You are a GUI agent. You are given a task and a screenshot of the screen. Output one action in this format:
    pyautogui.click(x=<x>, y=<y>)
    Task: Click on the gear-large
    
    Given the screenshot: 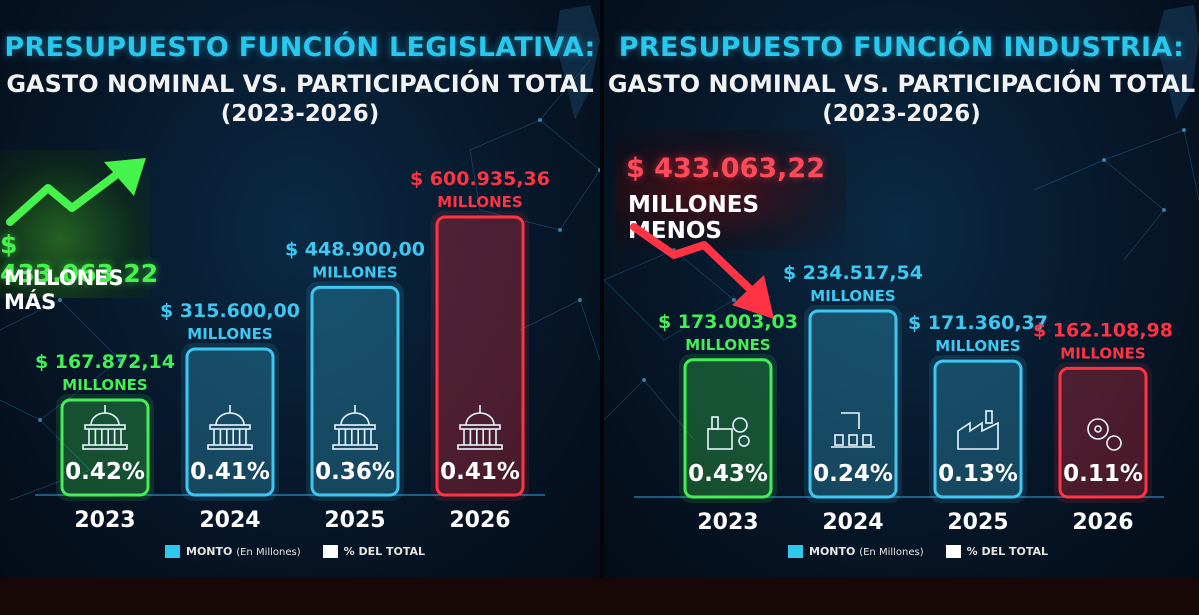 What is the action you would take?
    pyautogui.click(x=1098, y=429)
    